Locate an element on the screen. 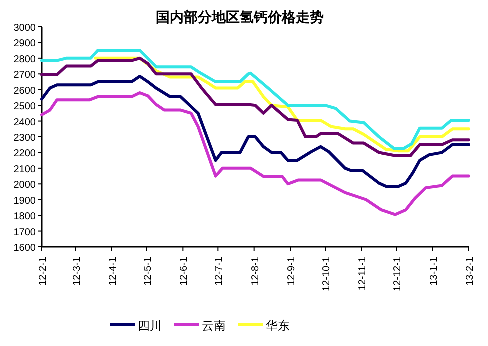 This screenshot has width=488, height=346. y-tick-label: 1700 is located at coordinates (25, 232).